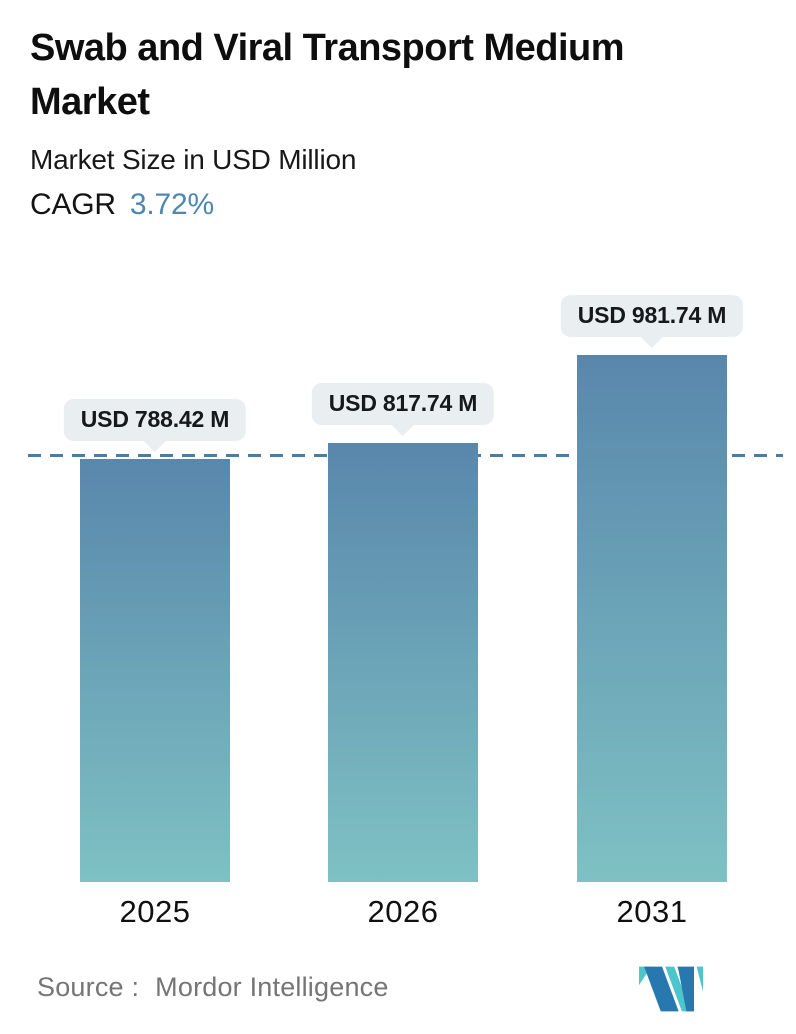 This screenshot has height=1034, width=796. I want to click on source-label: Source :, so click(88, 987).